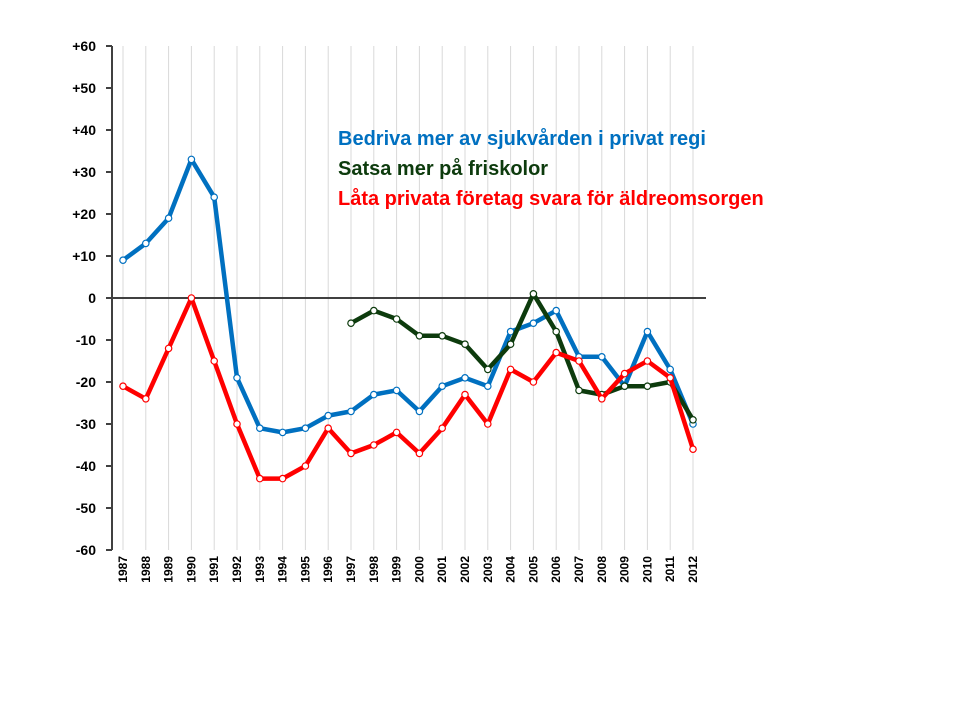  Describe the element at coordinates (511, 569) in the screenshot. I see `x-tick-label: 2004` at that location.